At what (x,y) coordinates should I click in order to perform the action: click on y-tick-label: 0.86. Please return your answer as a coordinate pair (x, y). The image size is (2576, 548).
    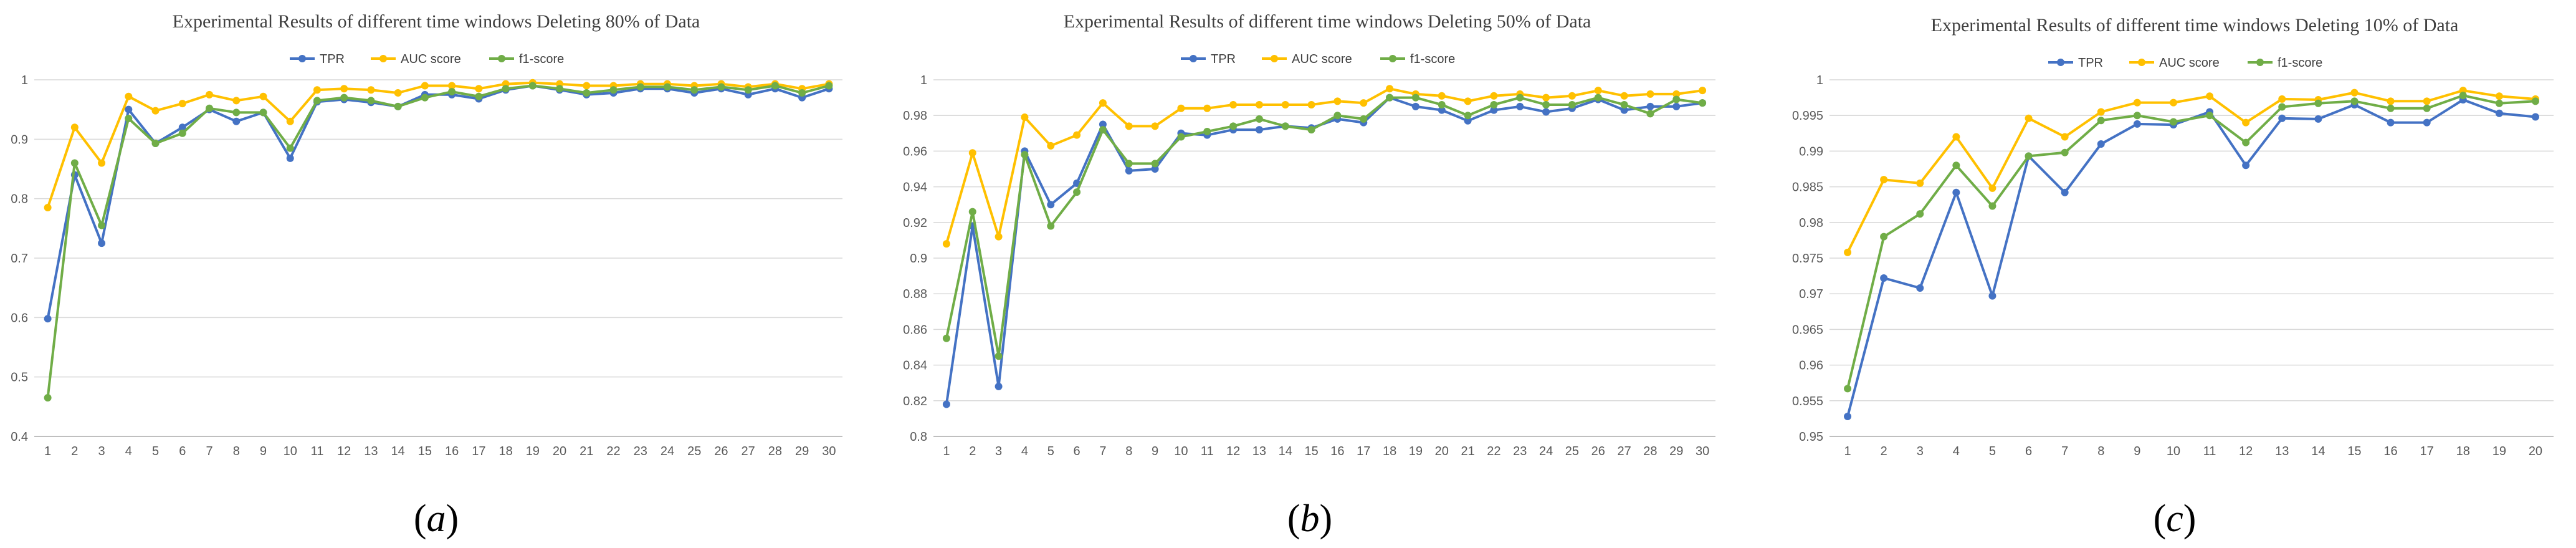
    Looking at the image, I should click on (915, 330).